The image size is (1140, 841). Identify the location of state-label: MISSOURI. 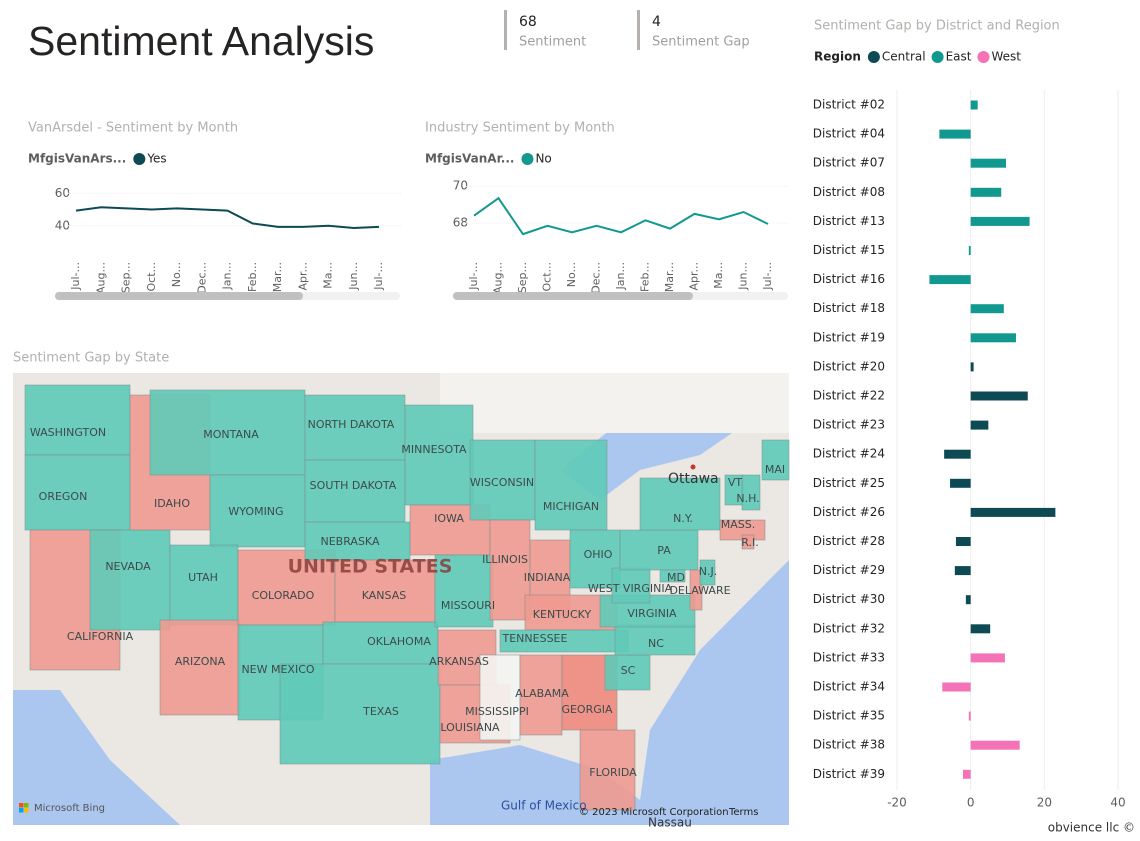
(468, 605).